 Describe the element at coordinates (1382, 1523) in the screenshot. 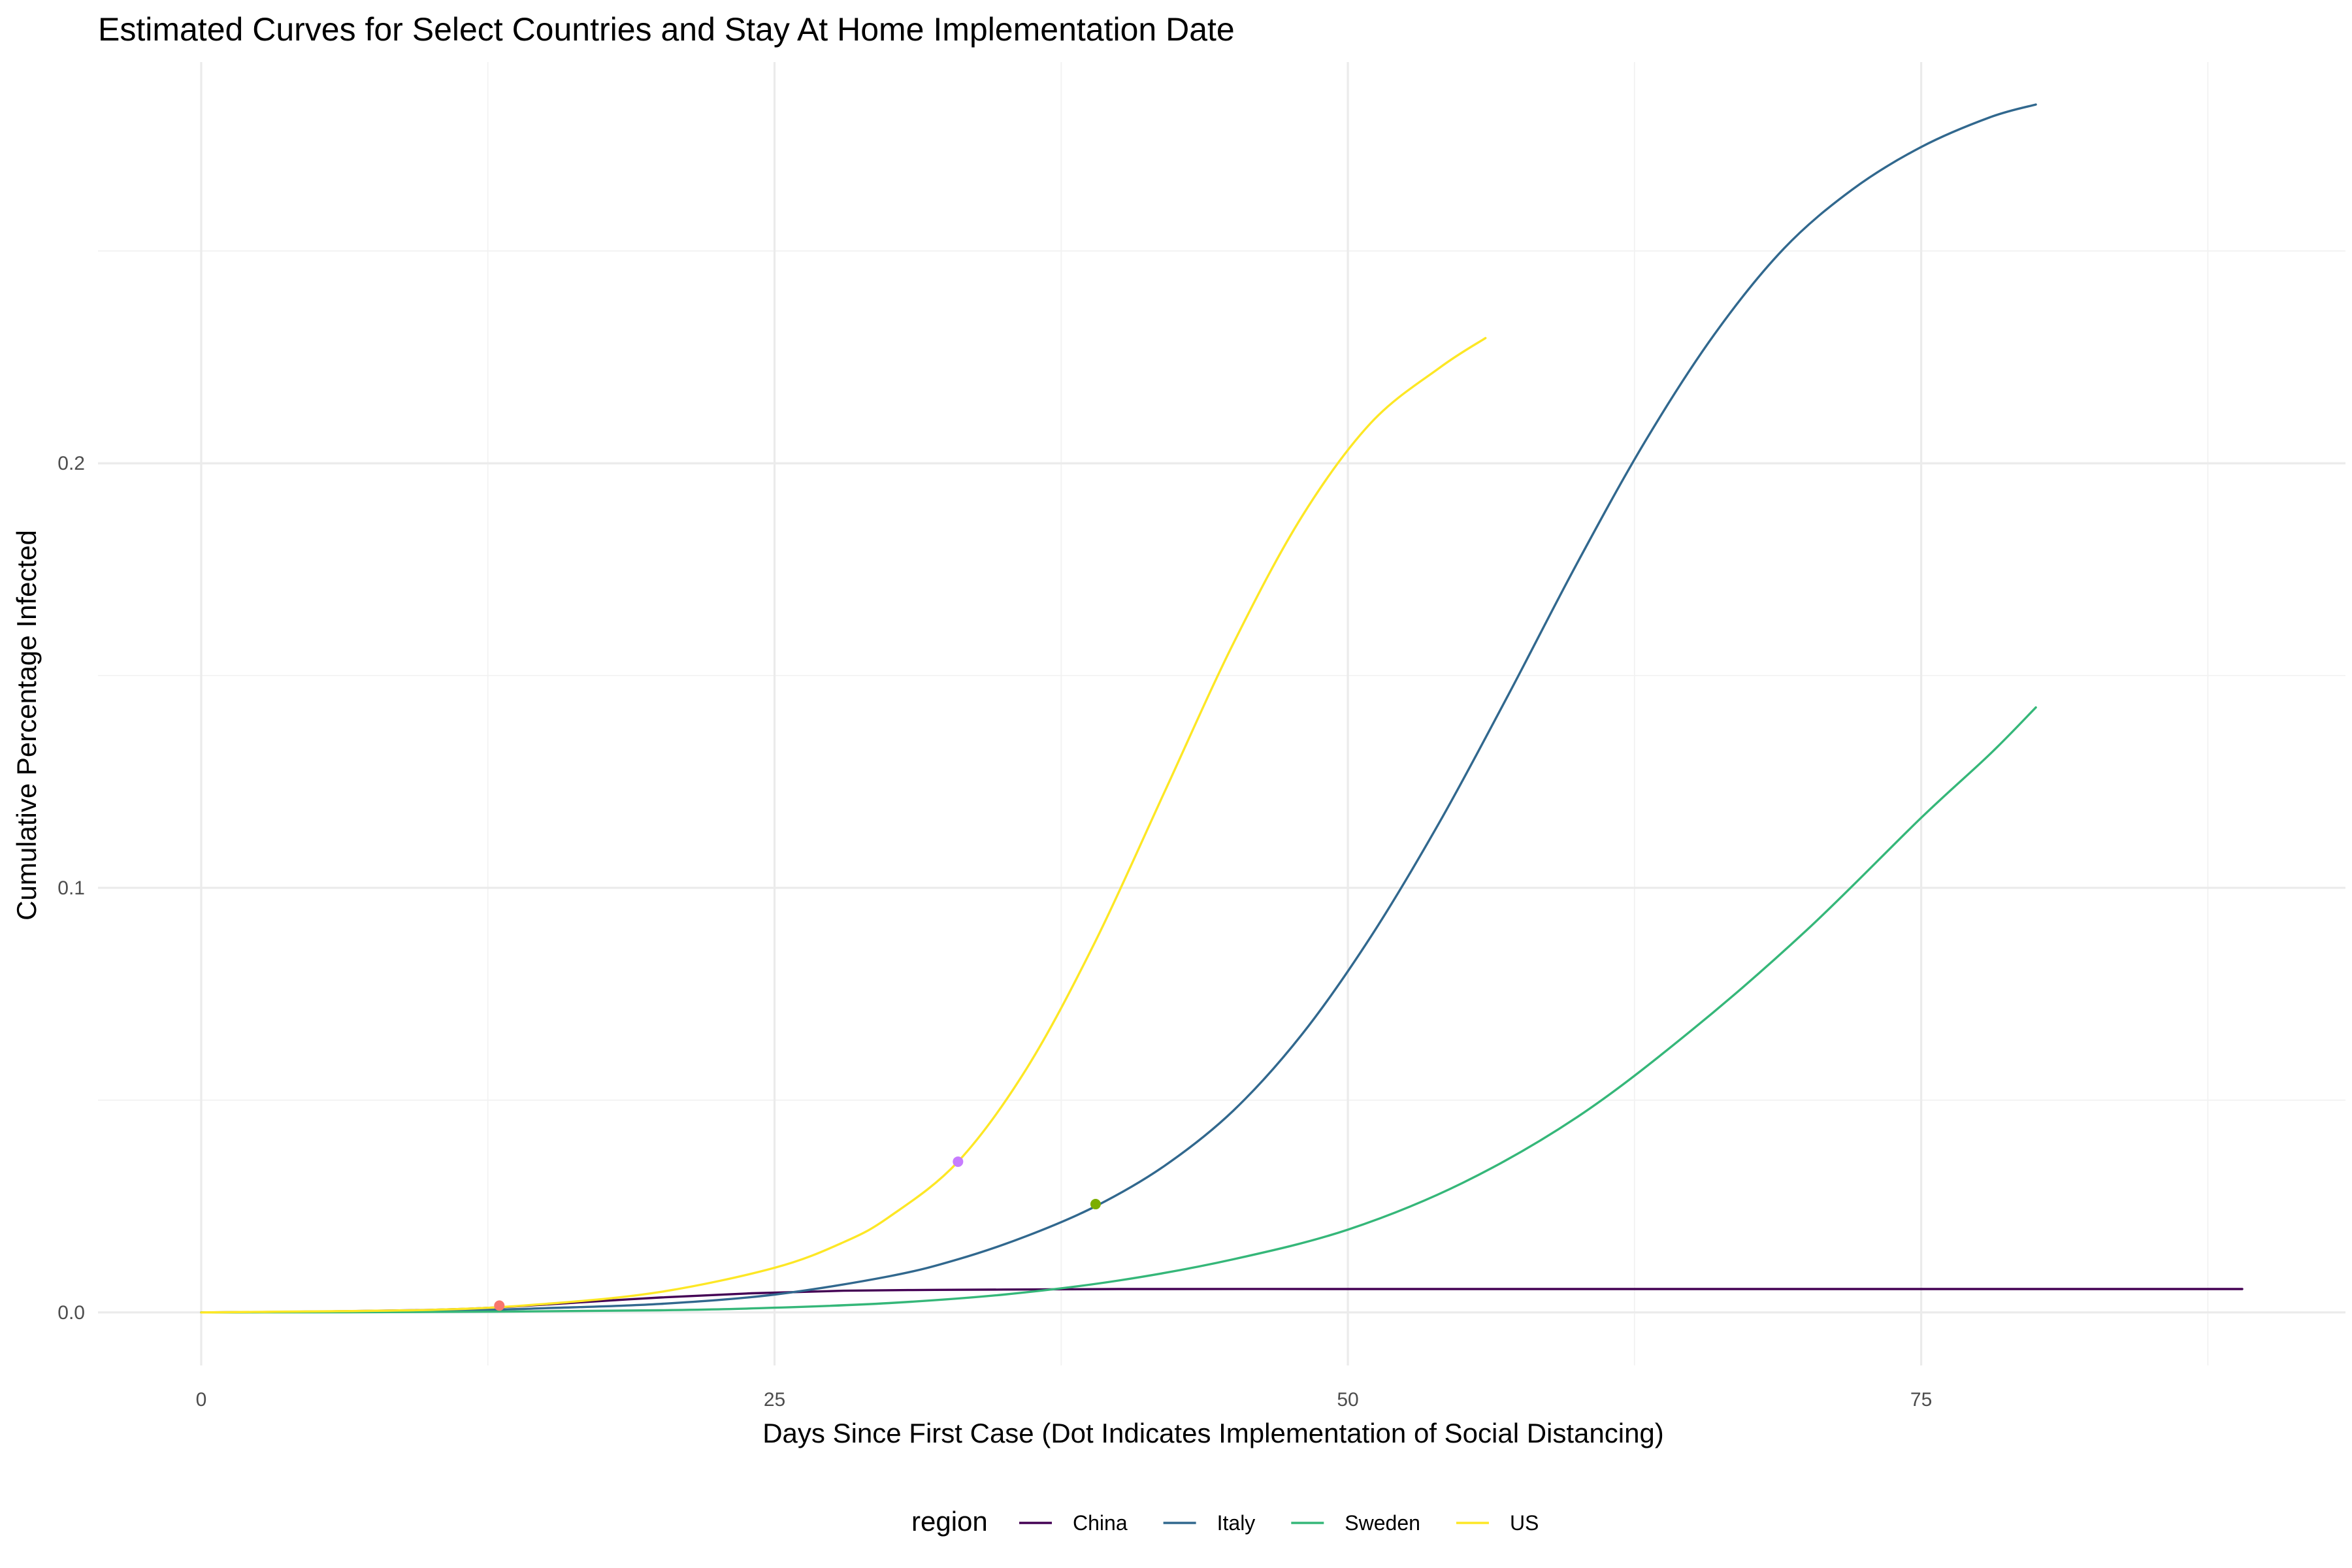

I see `legend-label-sweden: Sweden` at that location.